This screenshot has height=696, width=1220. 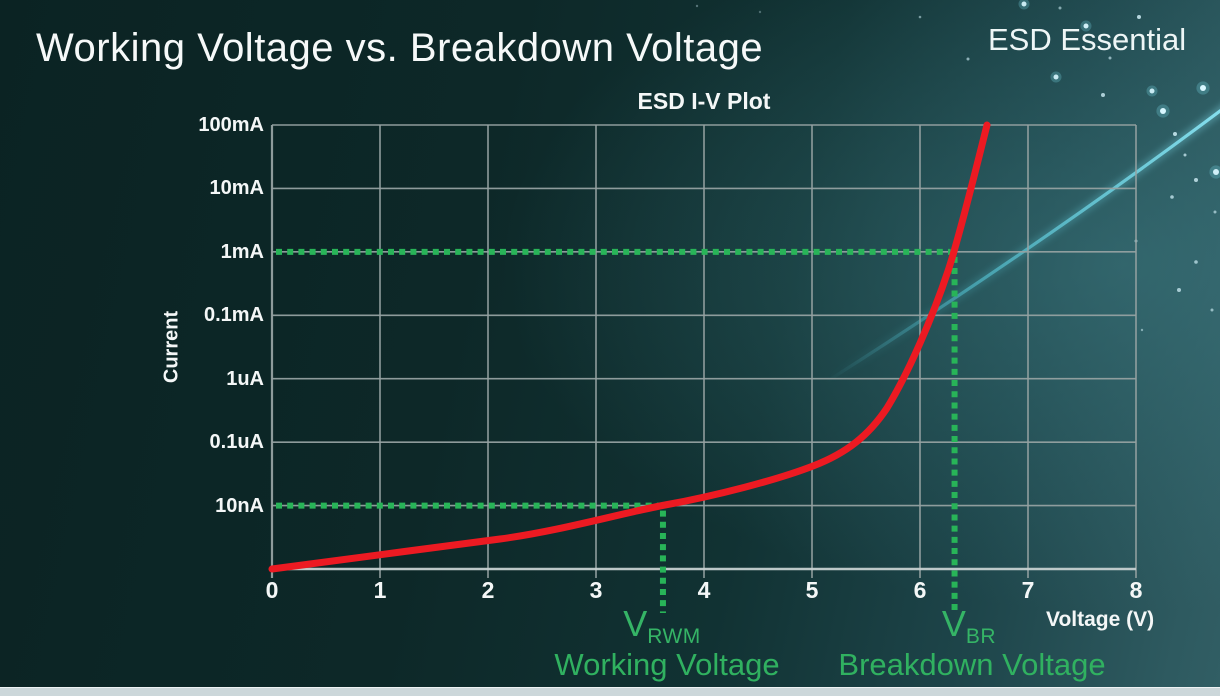 What do you see at coordinates (231, 125) in the screenshot?
I see `y-tick-label: 100mA` at bounding box center [231, 125].